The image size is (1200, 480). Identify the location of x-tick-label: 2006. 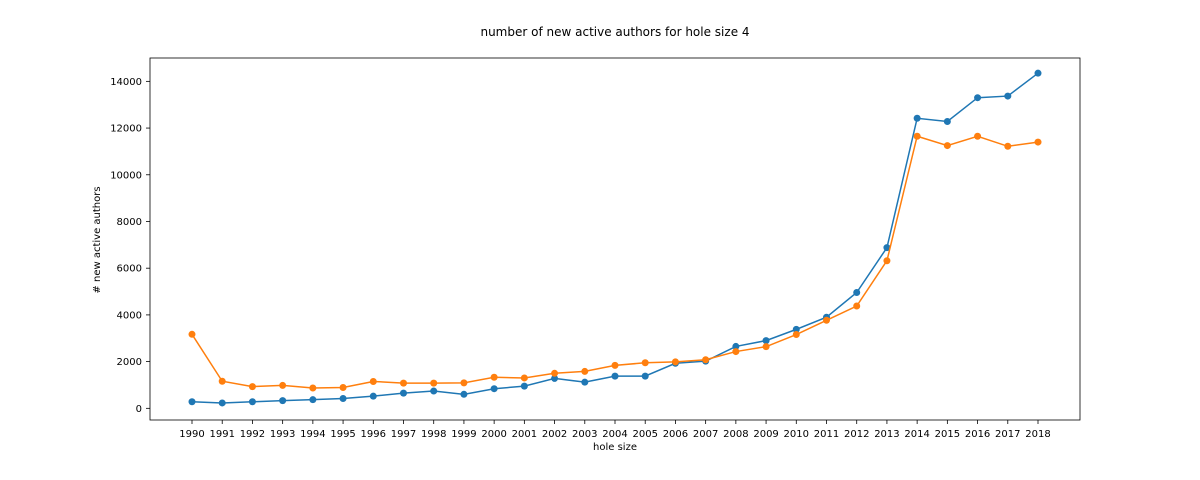
(675, 434).